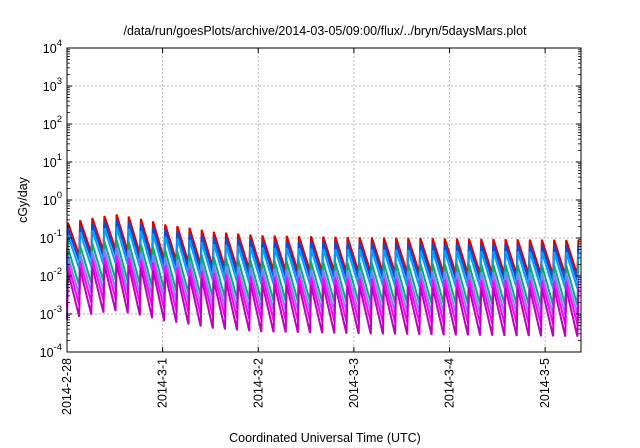  Describe the element at coordinates (51, 313) in the screenshot. I see `y-tick-label: 10⁻³` at that location.